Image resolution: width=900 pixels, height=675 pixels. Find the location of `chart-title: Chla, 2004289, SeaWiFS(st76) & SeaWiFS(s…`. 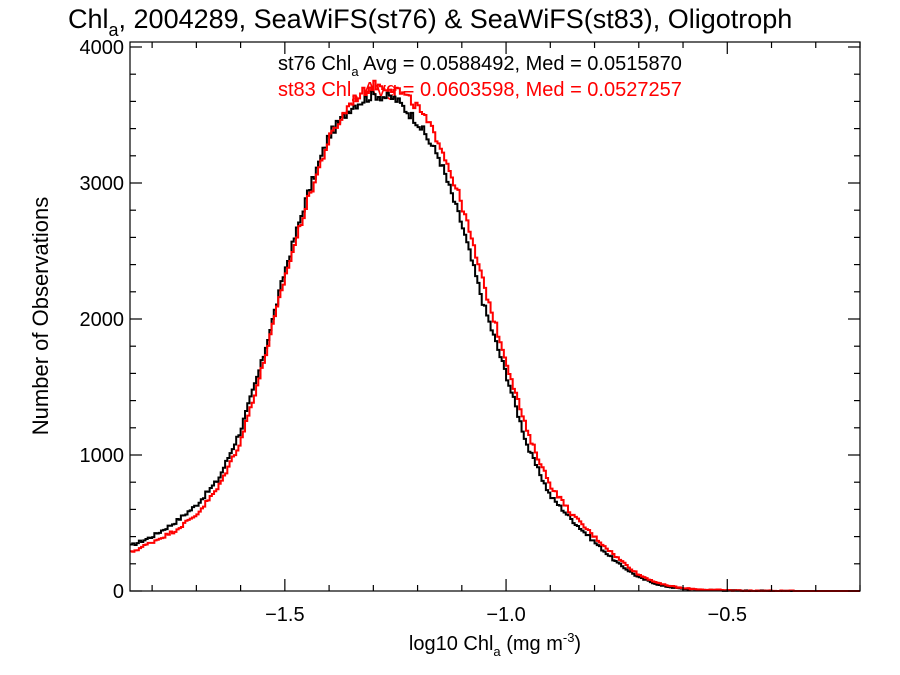

chart-title: Chla, 2004289, SeaWiFS(st76) & SeaWiFS(s… is located at coordinates (430, 22).